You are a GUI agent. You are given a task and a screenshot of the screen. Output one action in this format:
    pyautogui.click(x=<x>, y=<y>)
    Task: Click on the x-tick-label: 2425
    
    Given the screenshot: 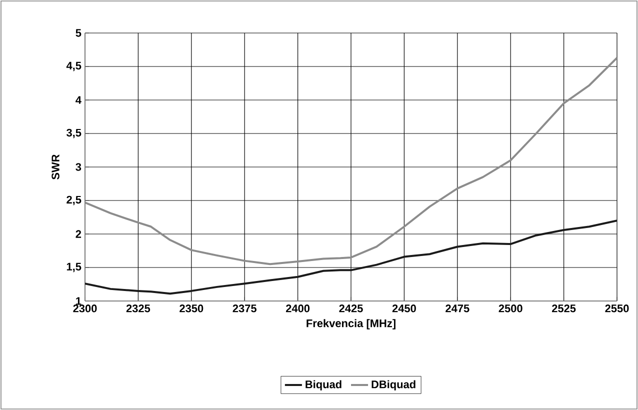 What is the action you would take?
    pyautogui.click(x=351, y=308)
    